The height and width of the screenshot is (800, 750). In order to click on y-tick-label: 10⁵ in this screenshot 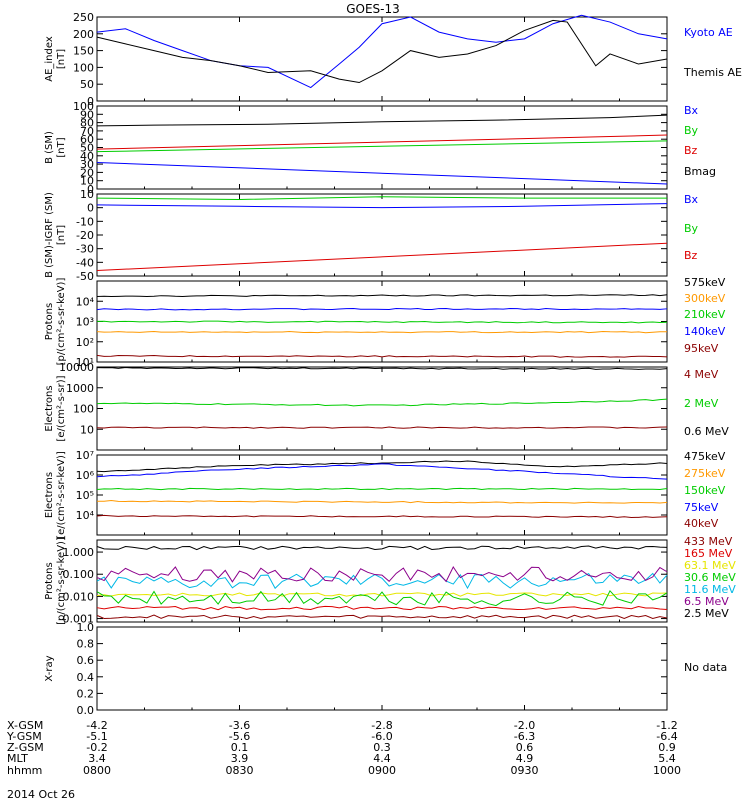, I will do `click(85, 495)`.